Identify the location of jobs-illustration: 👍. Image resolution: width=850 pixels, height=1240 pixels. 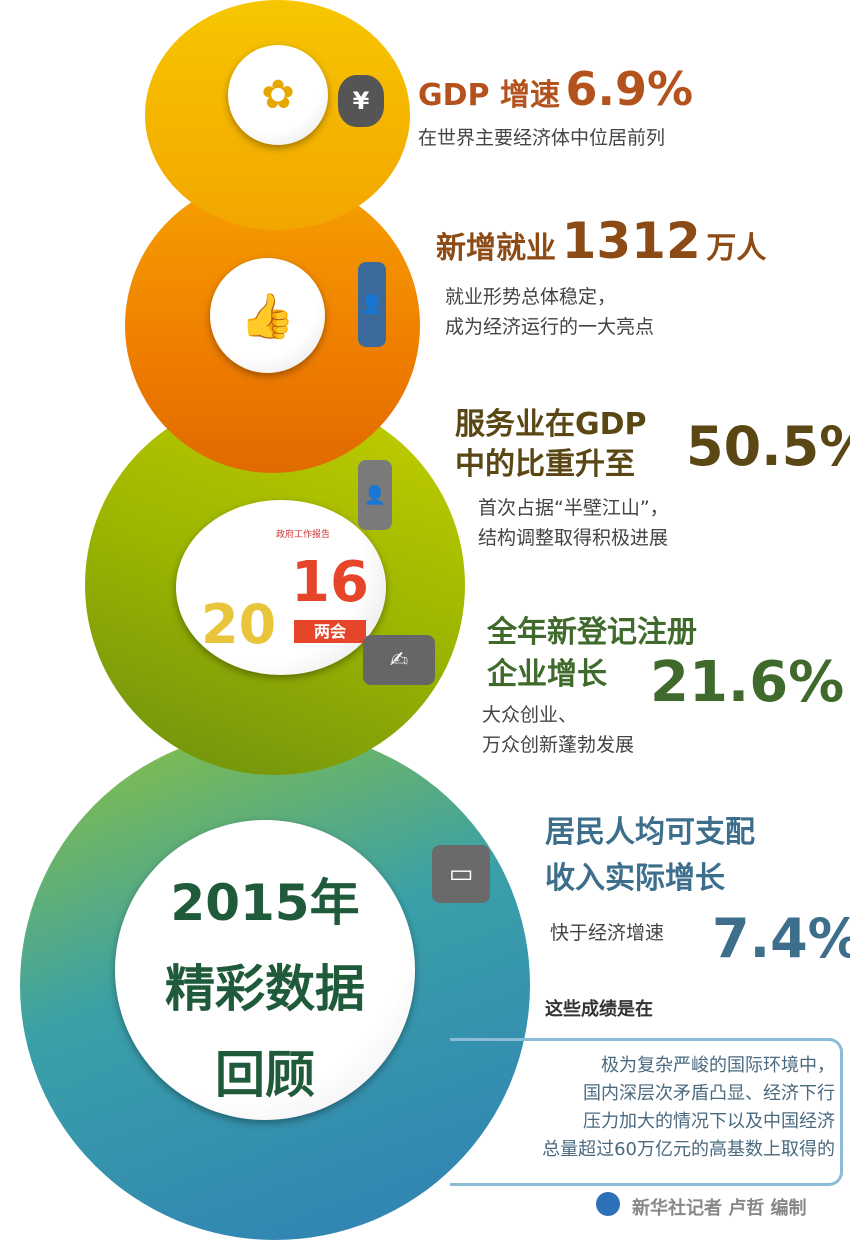
(267, 315).